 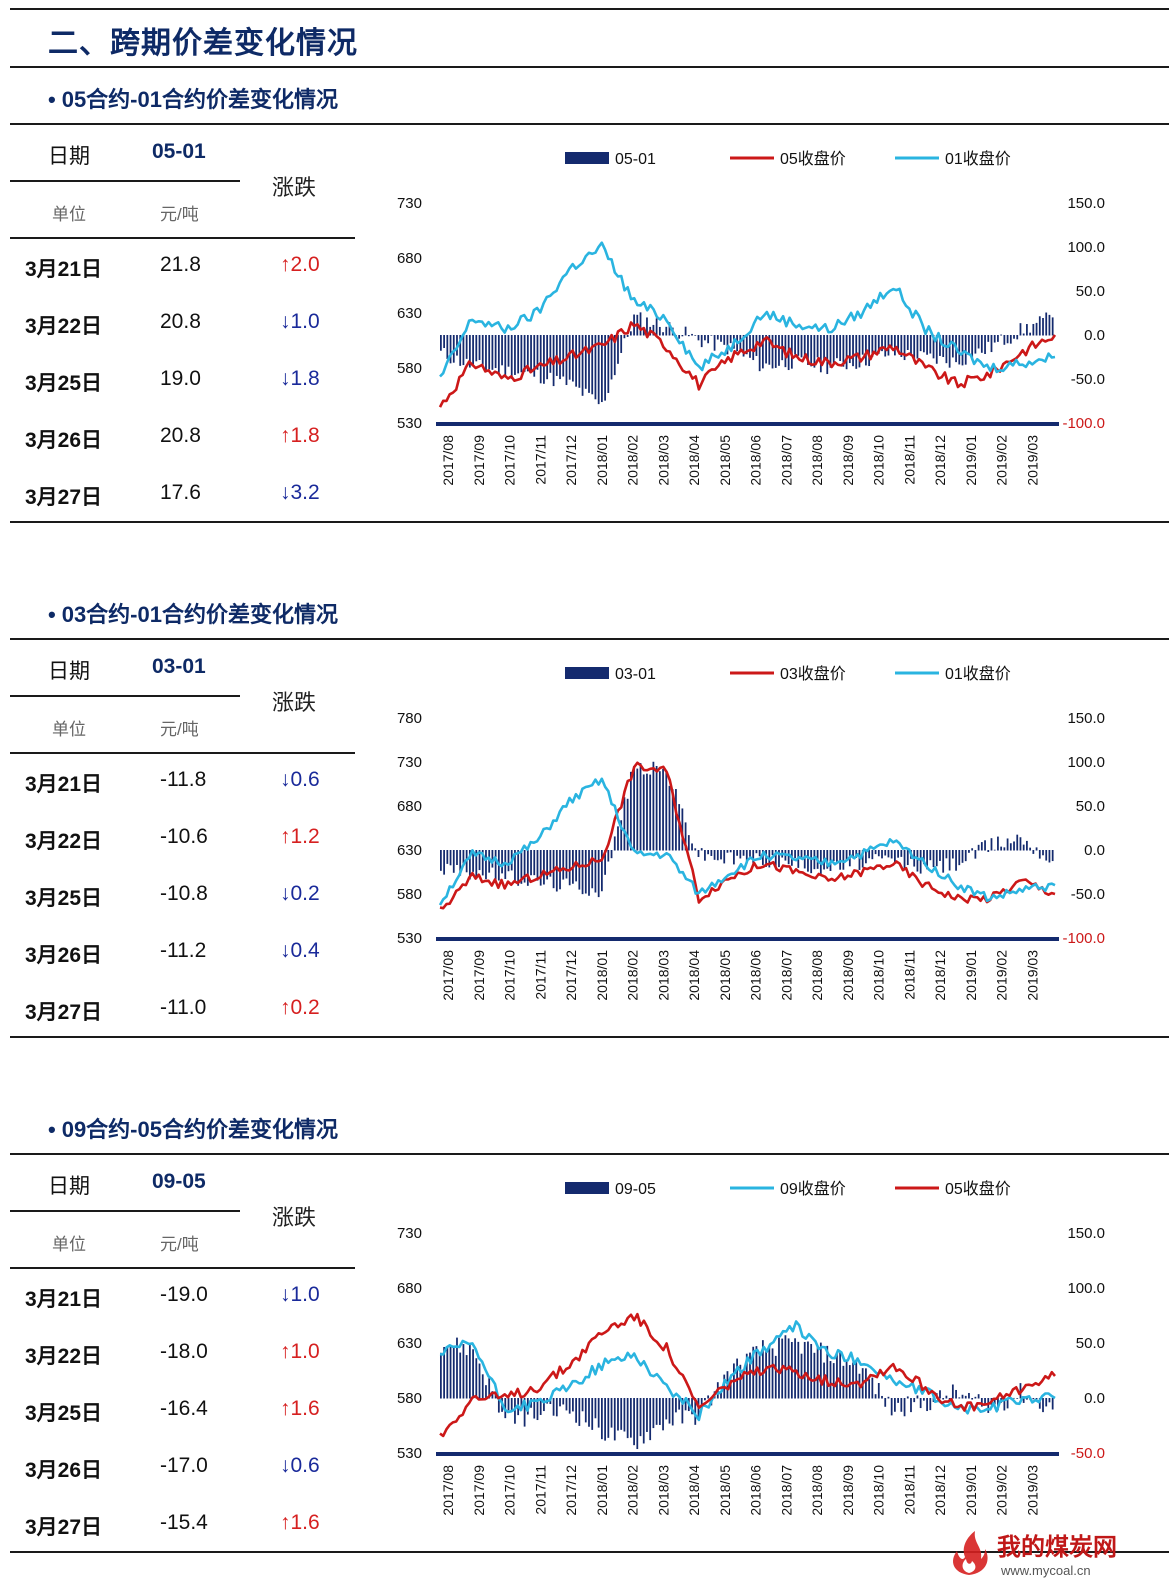 What do you see at coordinates (635, 674) in the screenshot?
I see `legend-label: 03-01` at bounding box center [635, 674].